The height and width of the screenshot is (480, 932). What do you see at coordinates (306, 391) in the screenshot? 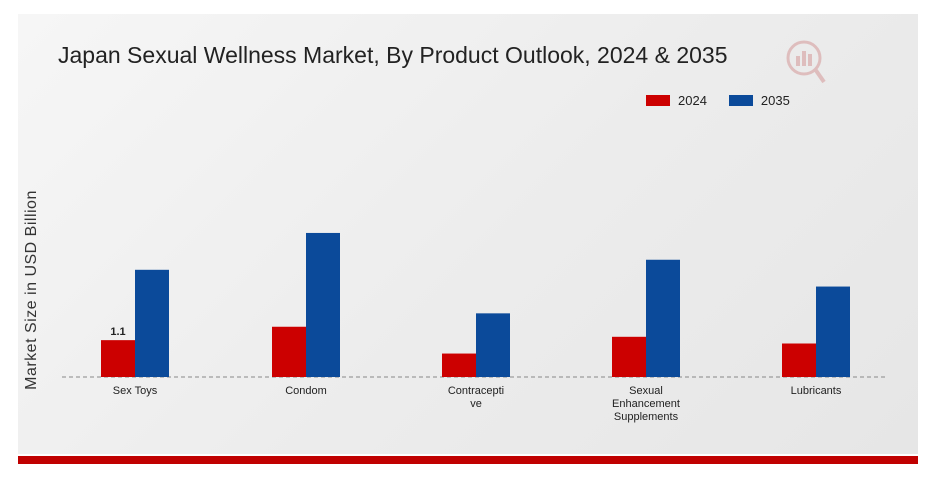
I see `x-tick-label: Condom` at bounding box center [306, 391].